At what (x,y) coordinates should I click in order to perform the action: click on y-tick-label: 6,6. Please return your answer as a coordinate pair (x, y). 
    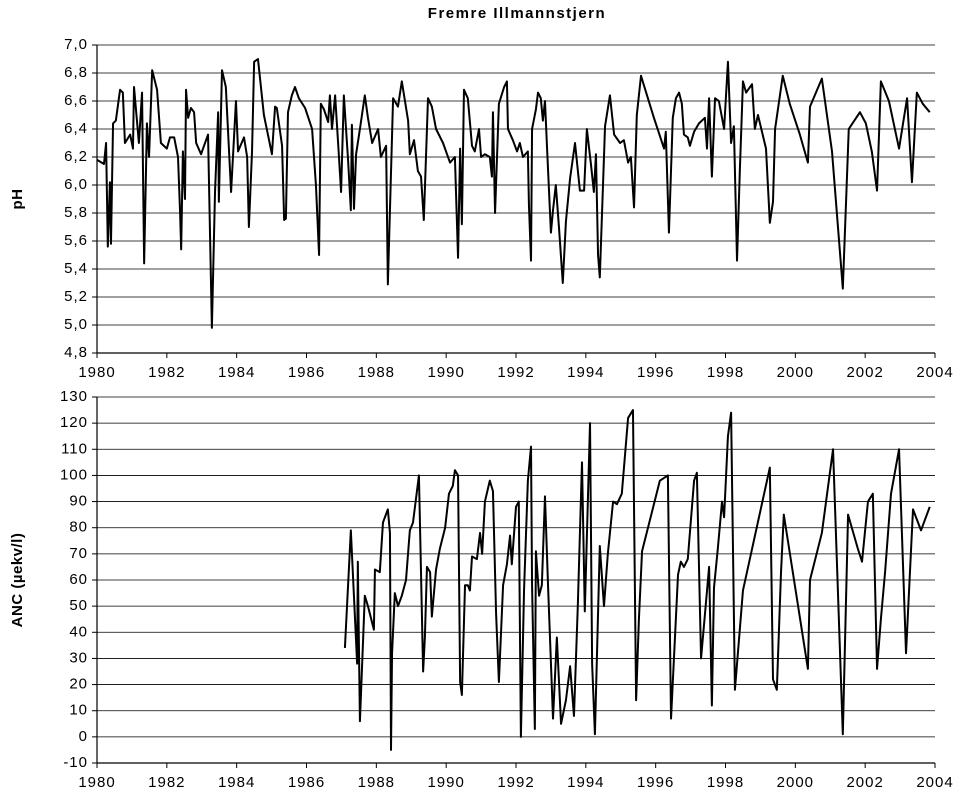
    Looking at the image, I should click on (76, 100).